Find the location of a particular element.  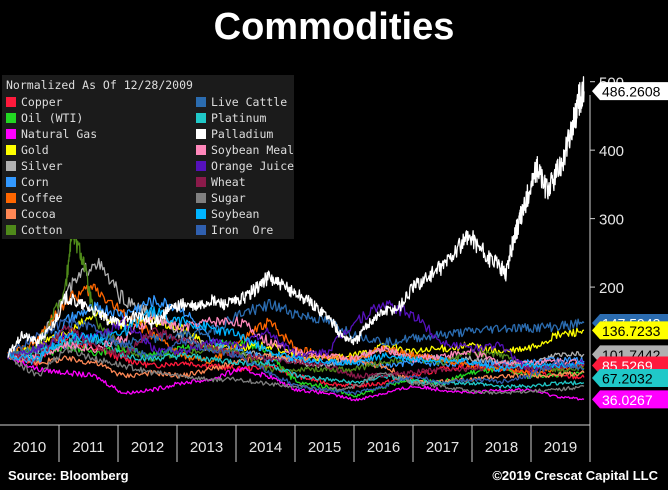

legend-item: Soybean Meal is located at coordinates (245, 150).